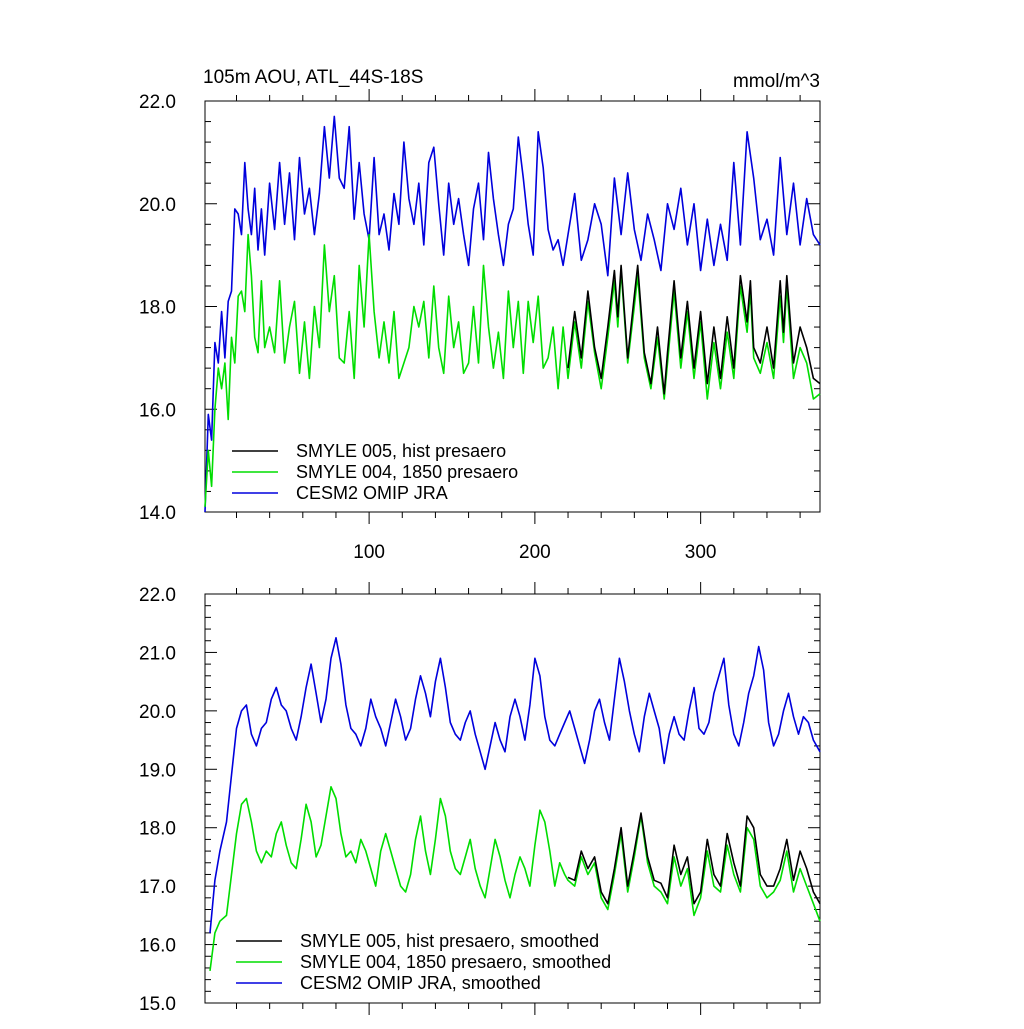 Image resolution: width=1024 pixels, height=1029 pixels. What do you see at coordinates (157, 513) in the screenshot?
I see `y-tick-label: 14.0` at bounding box center [157, 513].